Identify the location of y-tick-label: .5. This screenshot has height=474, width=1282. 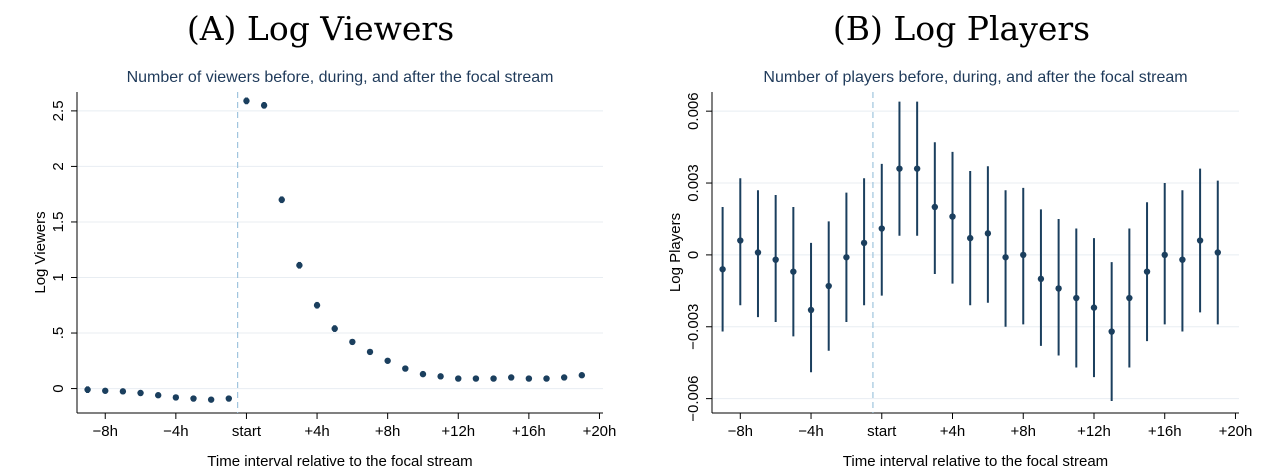
(58, 333).